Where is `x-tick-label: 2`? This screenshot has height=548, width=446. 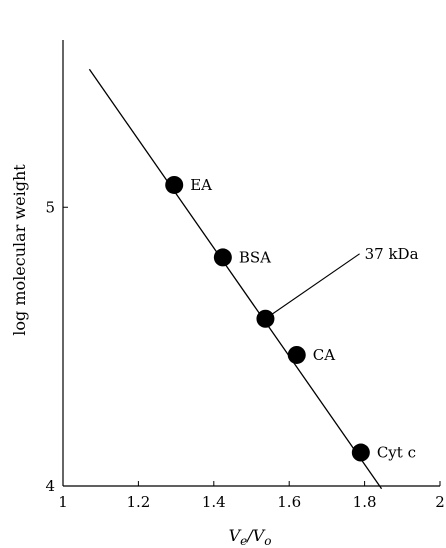 x-tick-label: 2 is located at coordinates (440, 502).